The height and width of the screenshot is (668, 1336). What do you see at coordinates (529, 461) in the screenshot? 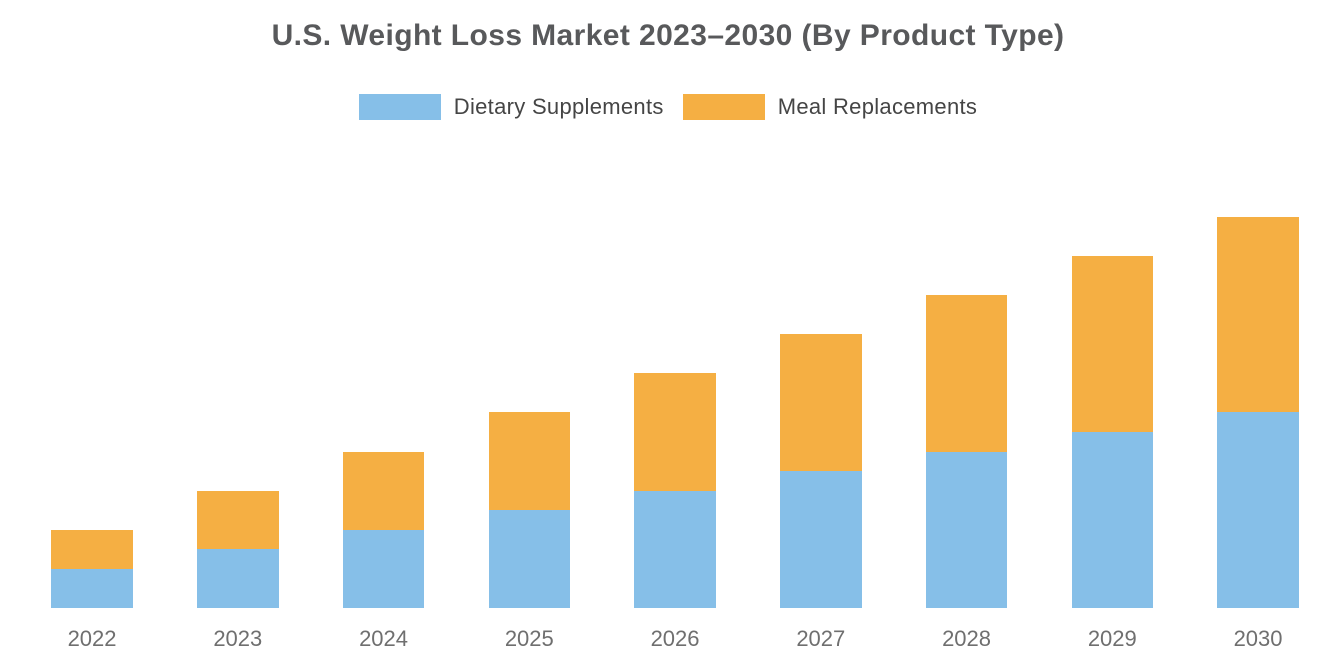
I see `bar-segment-meal-replacements-2025` at bounding box center [529, 461].